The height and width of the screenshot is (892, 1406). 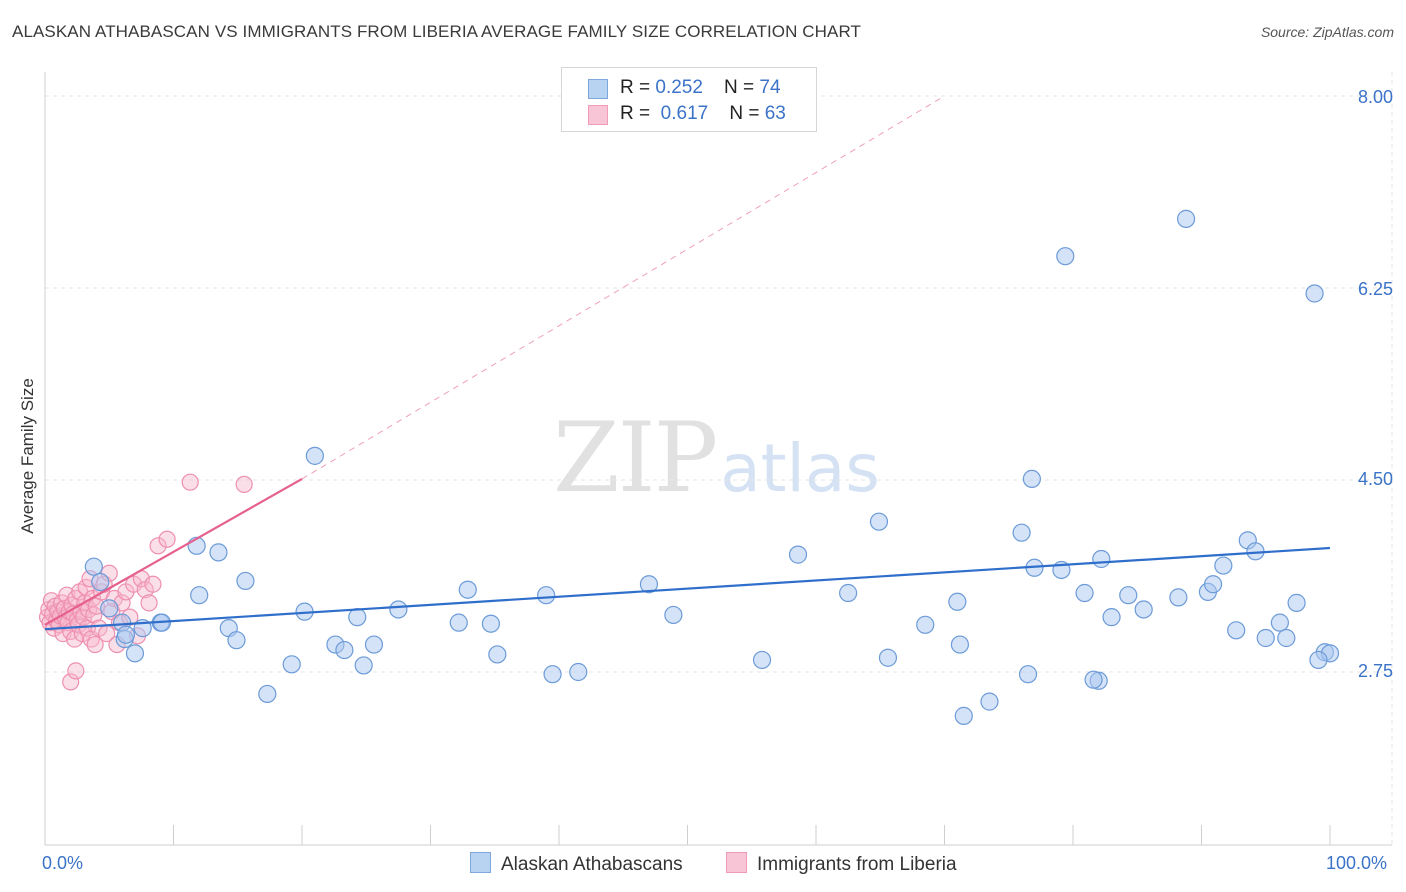 What do you see at coordinates (173, 551) in the screenshot?
I see `liberia-trend-line` at bounding box center [173, 551].